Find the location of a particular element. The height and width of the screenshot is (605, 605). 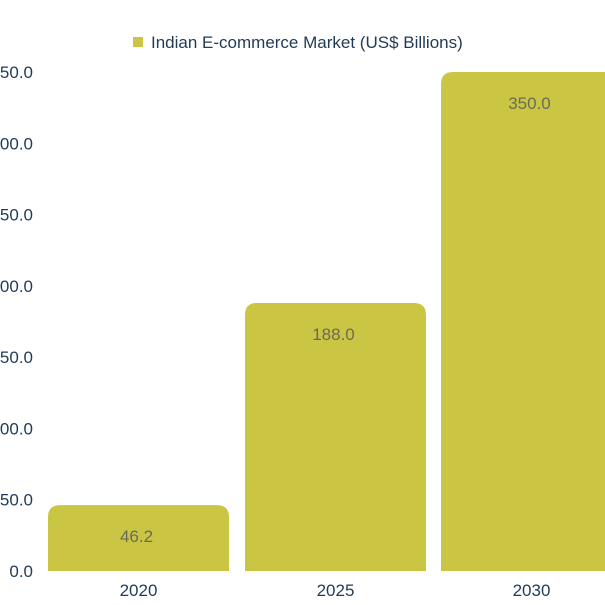

x-tick-label: 2030 is located at coordinates (532, 590).